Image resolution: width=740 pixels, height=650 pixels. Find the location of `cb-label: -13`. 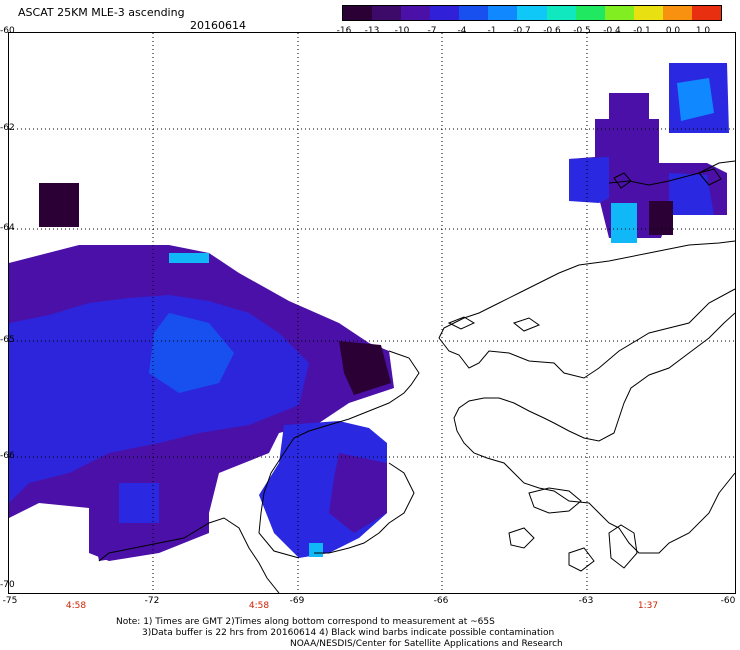

cb-label: -13 is located at coordinates (372, 31).